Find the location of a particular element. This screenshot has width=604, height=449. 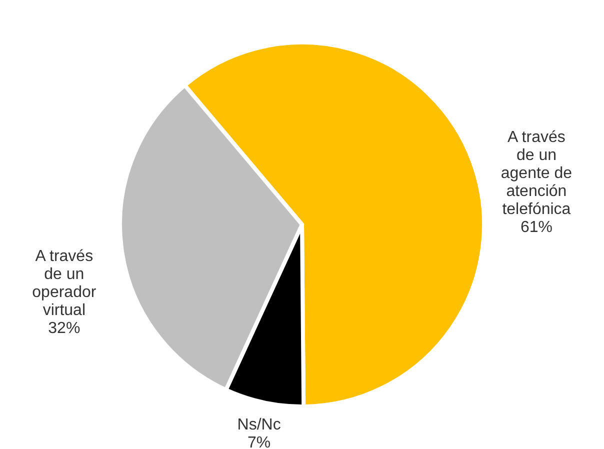

slice-label: A través de un agente de atención telefónica is located at coordinates (536, 173).